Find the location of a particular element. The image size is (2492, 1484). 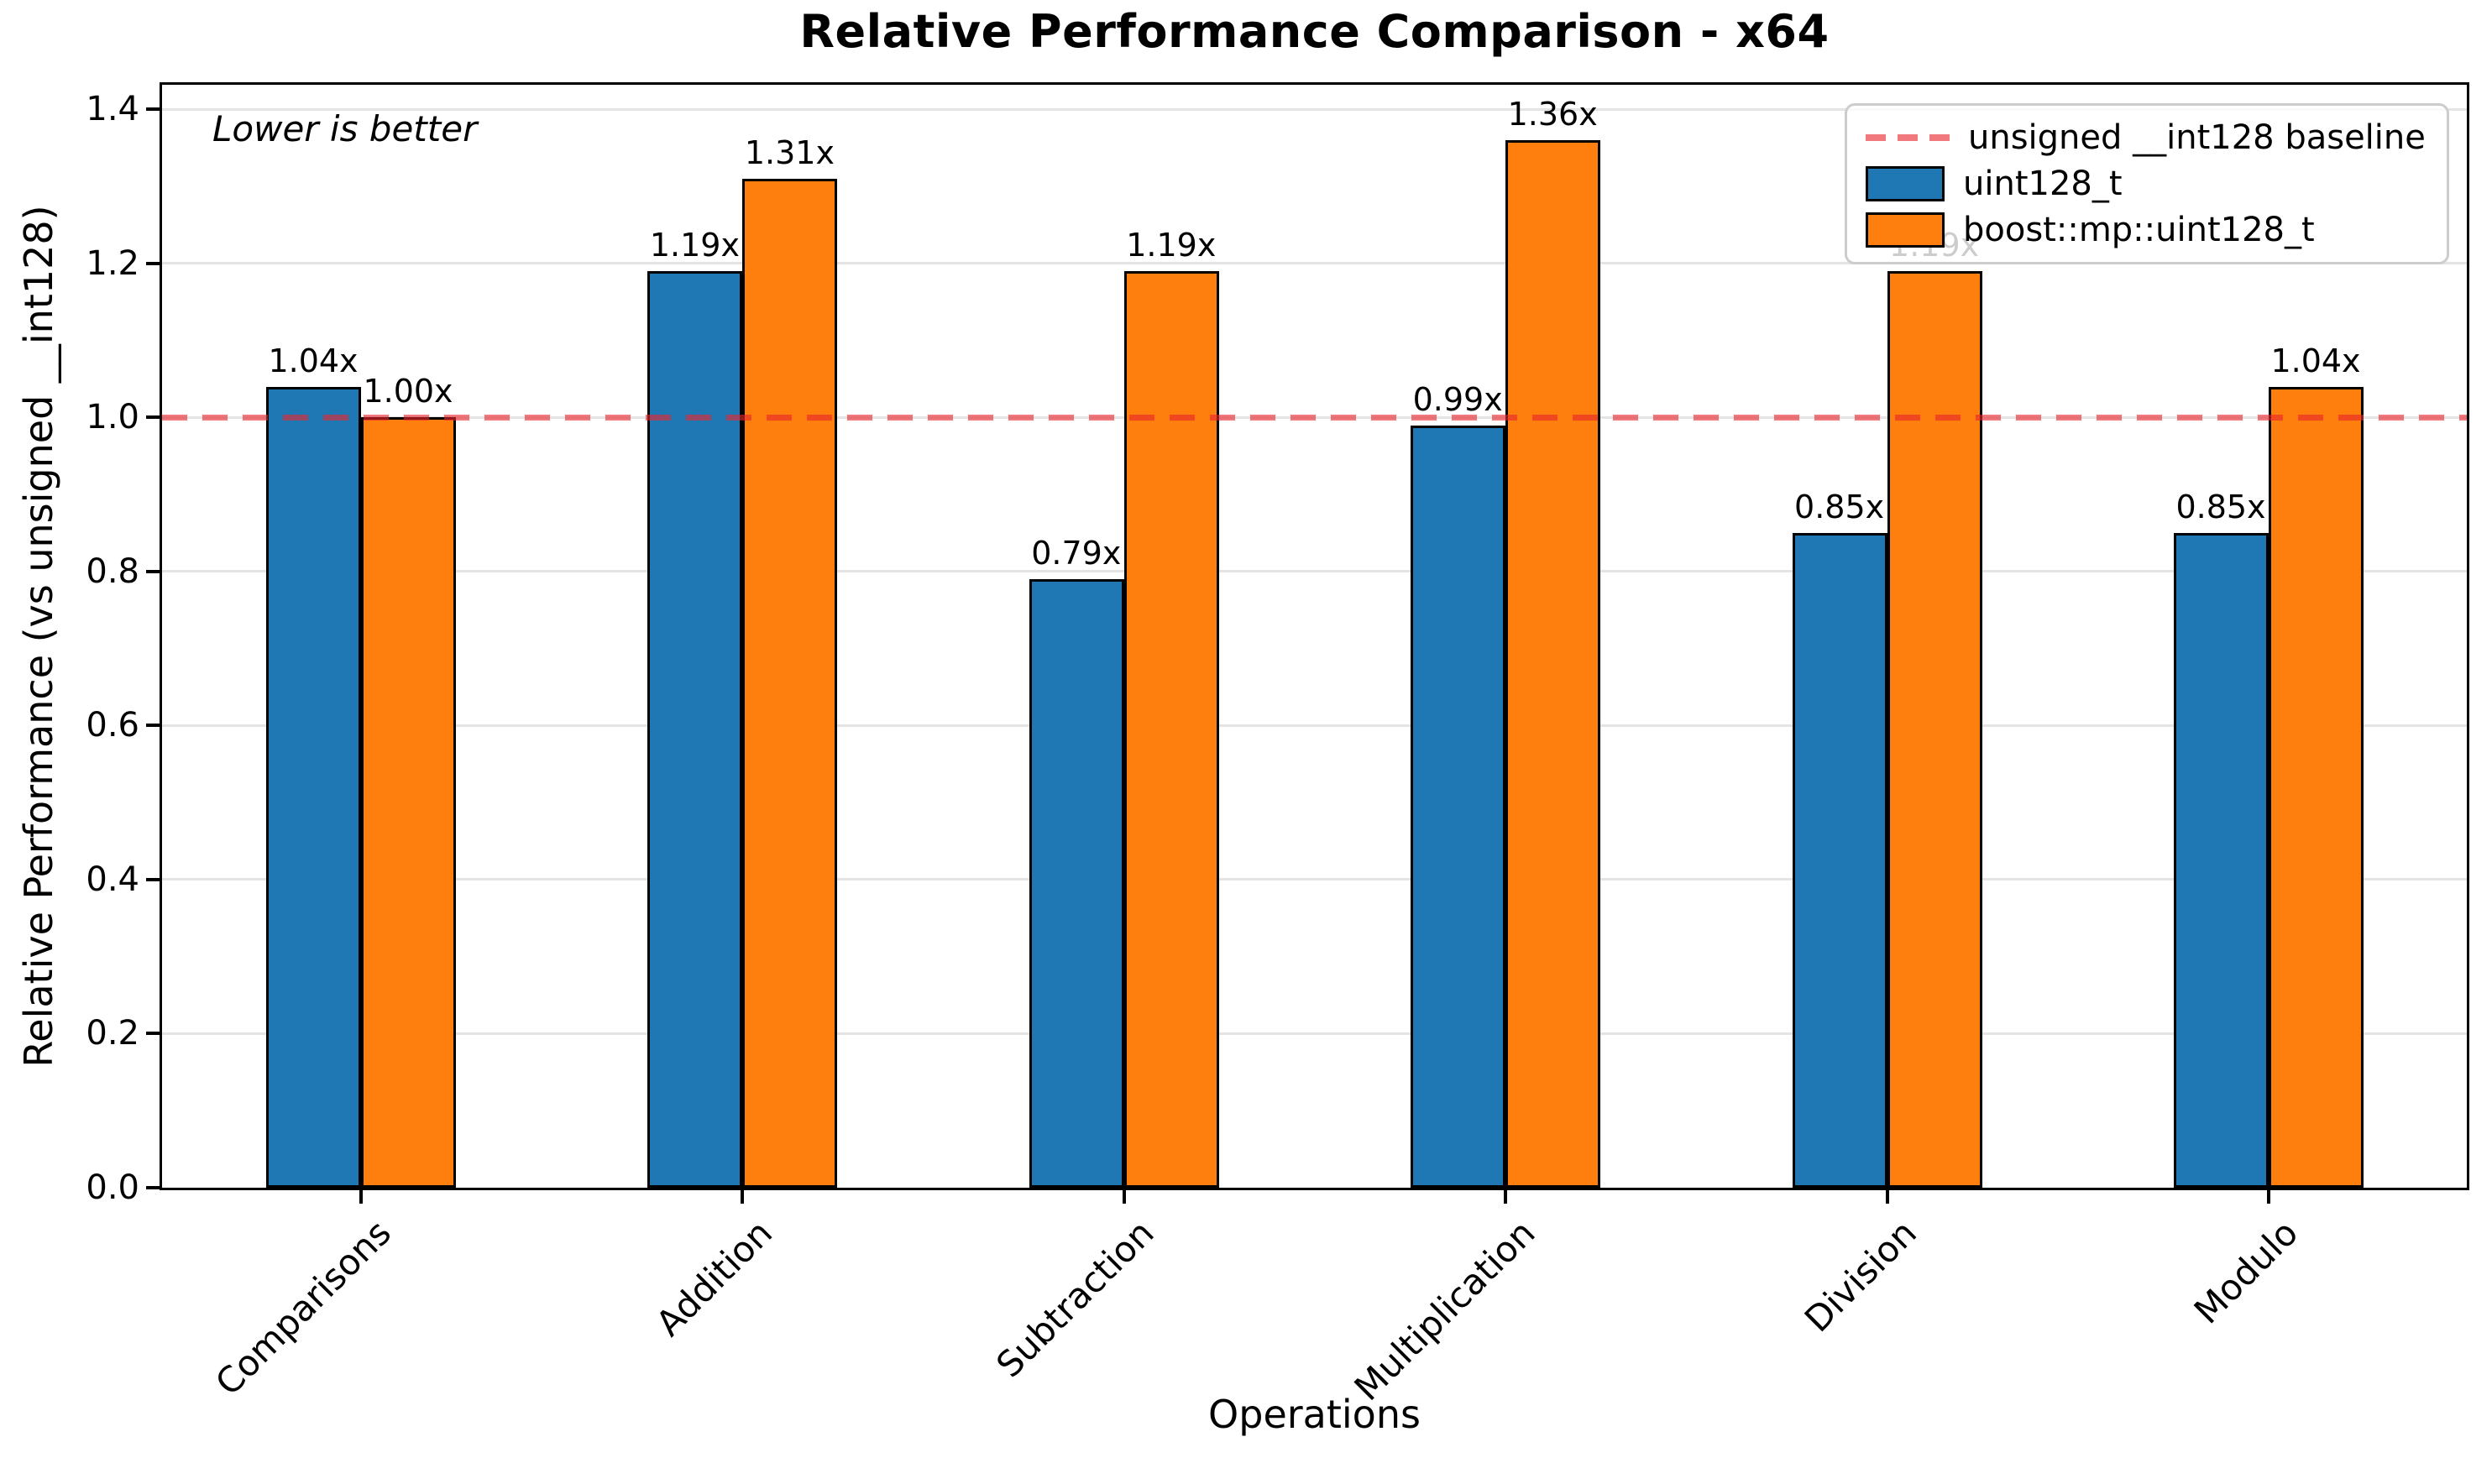

y-tick-label: 0.0 is located at coordinates (112, 1187).